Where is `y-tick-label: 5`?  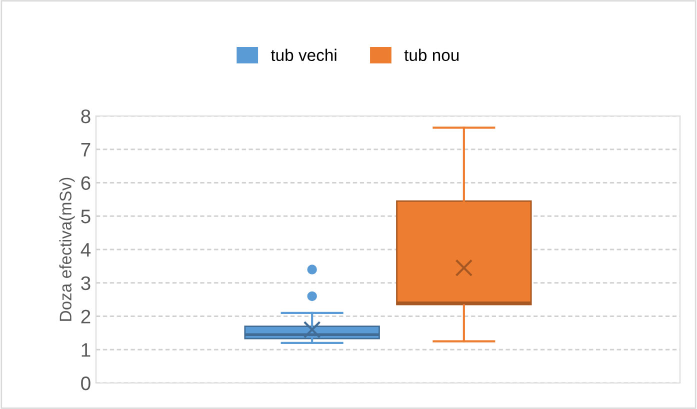
y-tick-label: 5 is located at coordinates (85, 217).